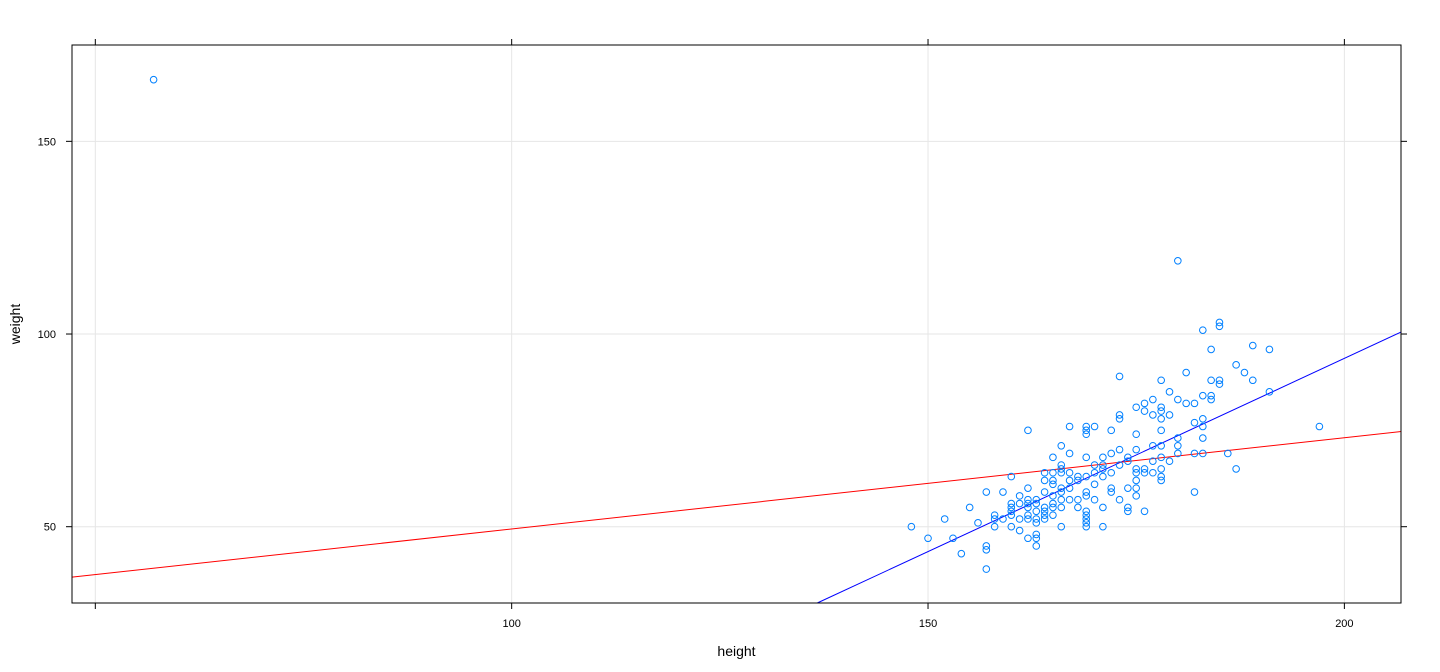  Describe the element at coordinates (511, 624) in the screenshot. I see `x-tick-label: 100` at that location.